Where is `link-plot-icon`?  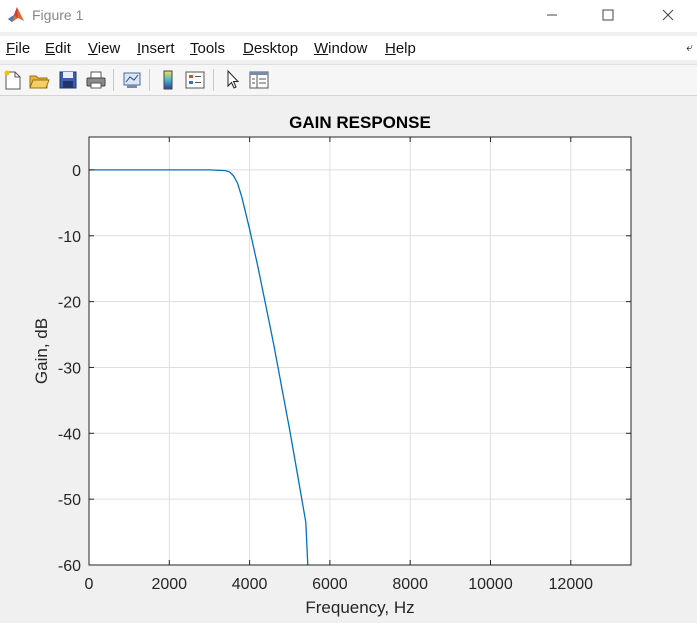
link-plot-icon is located at coordinates (132, 80).